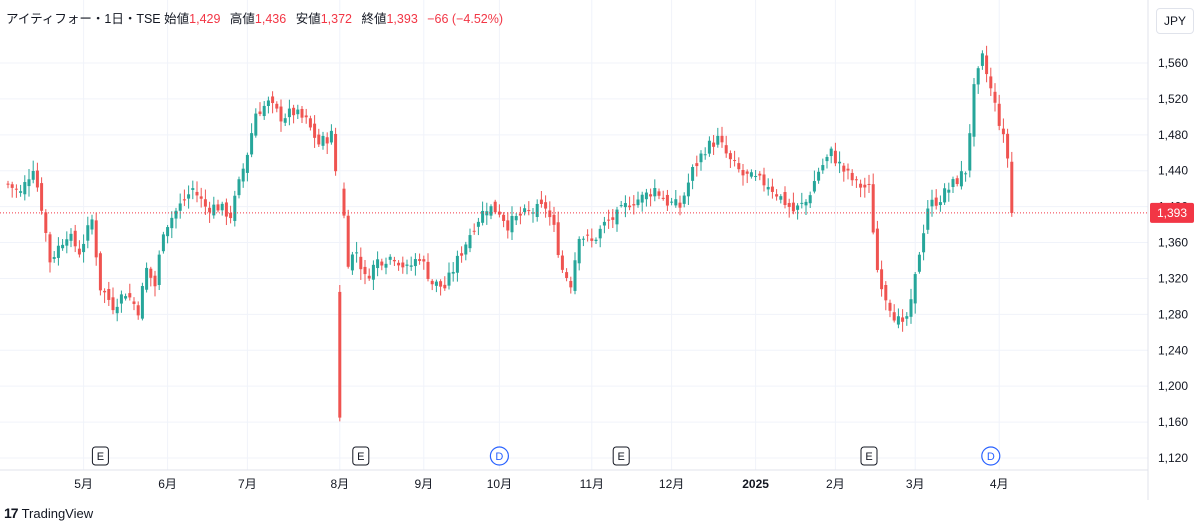 This screenshot has height=524, width=1200. What do you see at coordinates (1172, 213) in the screenshot?
I see `last-price-tag-text: 1,393` at bounding box center [1172, 213].